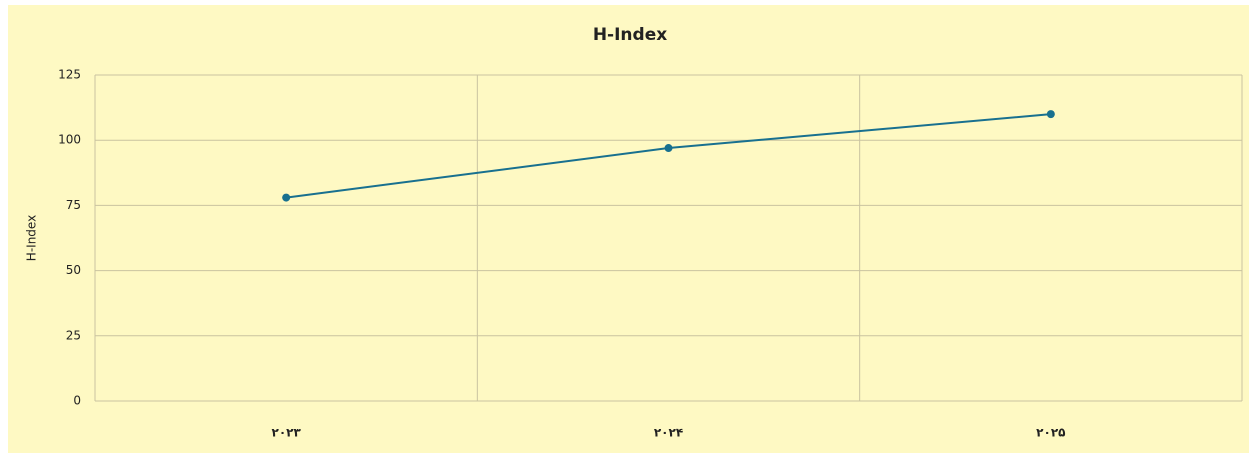 This screenshot has height=453, width=1249. What do you see at coordinates (73, 335) in the screenshot?
I see `y-tick-label: 25` at bounding box center [73, 335].